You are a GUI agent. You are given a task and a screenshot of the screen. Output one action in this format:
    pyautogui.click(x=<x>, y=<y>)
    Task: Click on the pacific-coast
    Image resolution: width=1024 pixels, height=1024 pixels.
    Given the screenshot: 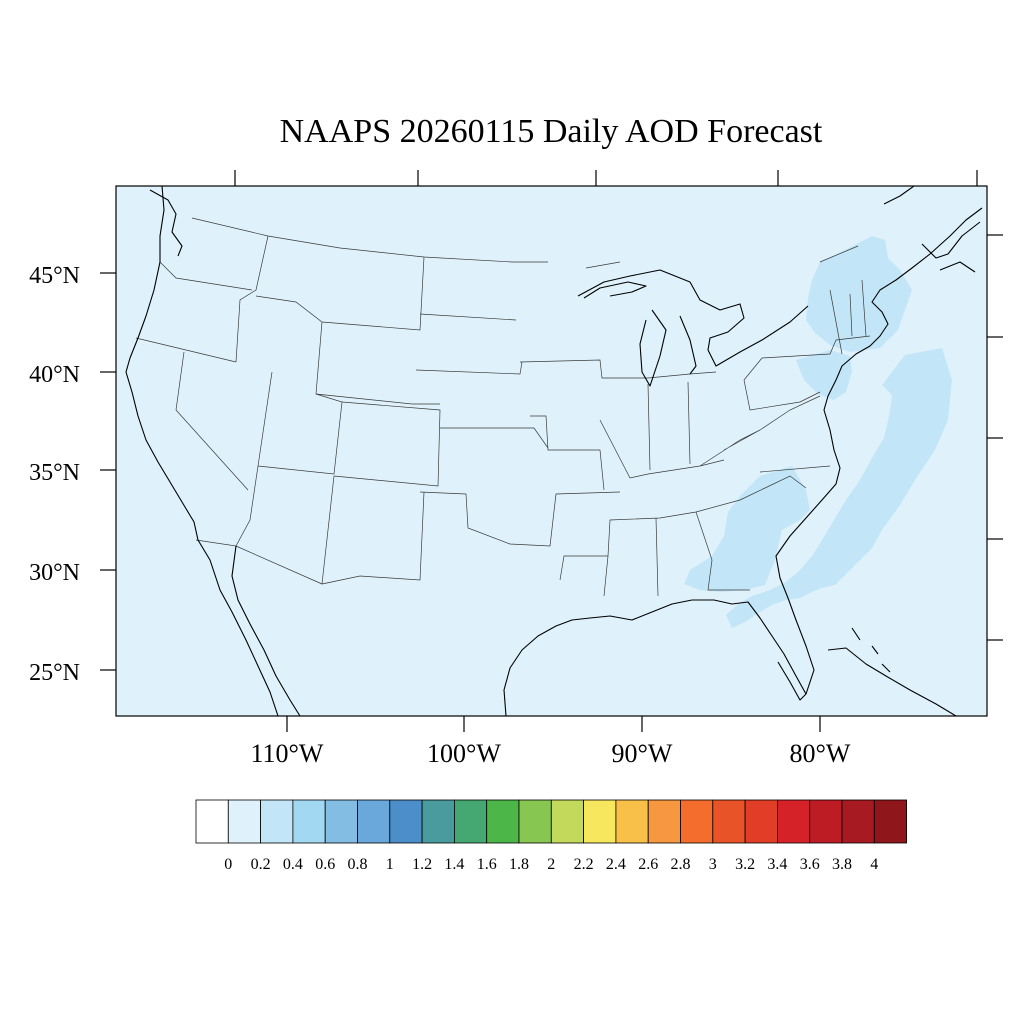 What is the action you would take?
    pyautogui.click(x=202, y=451)
    